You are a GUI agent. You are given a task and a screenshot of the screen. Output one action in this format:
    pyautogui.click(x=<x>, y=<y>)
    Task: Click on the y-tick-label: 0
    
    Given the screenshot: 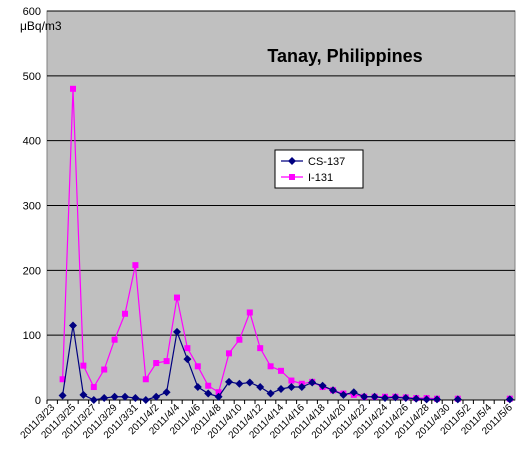 What is the action you would take?
    pyautogui.click(x=38, y=401)
    